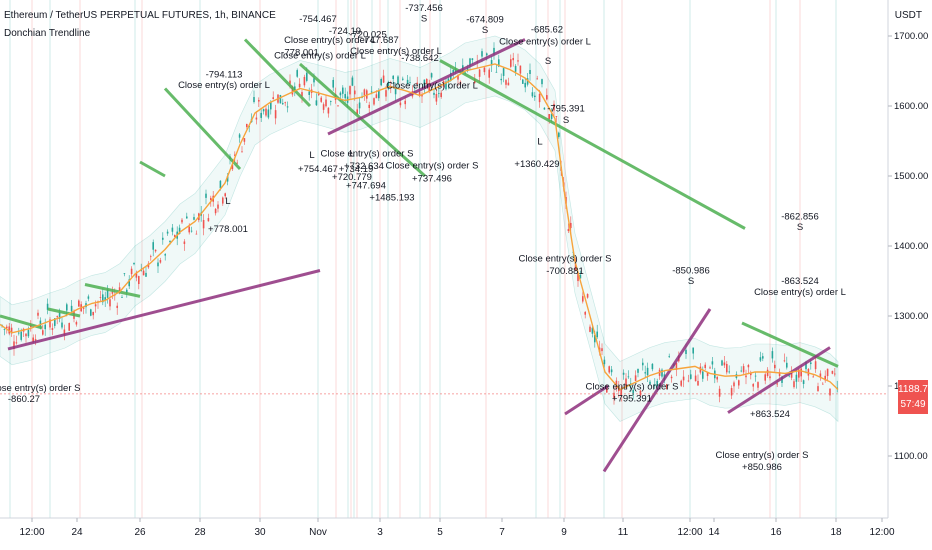 Image resolution: width=932 pixels, height=550 pixels. Describe the element at coordinates (911, 316) in the screenshot. I see `y-tick-label: 1300.00` at that location.